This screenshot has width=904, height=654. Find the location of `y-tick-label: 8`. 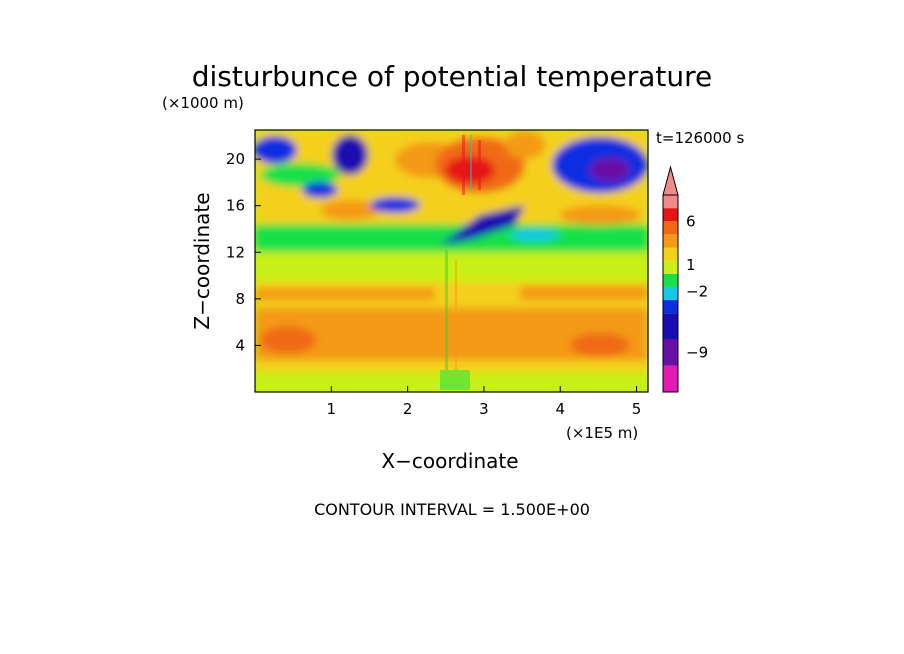

y-tick-label: 8 is located at coordinates (240, 299).